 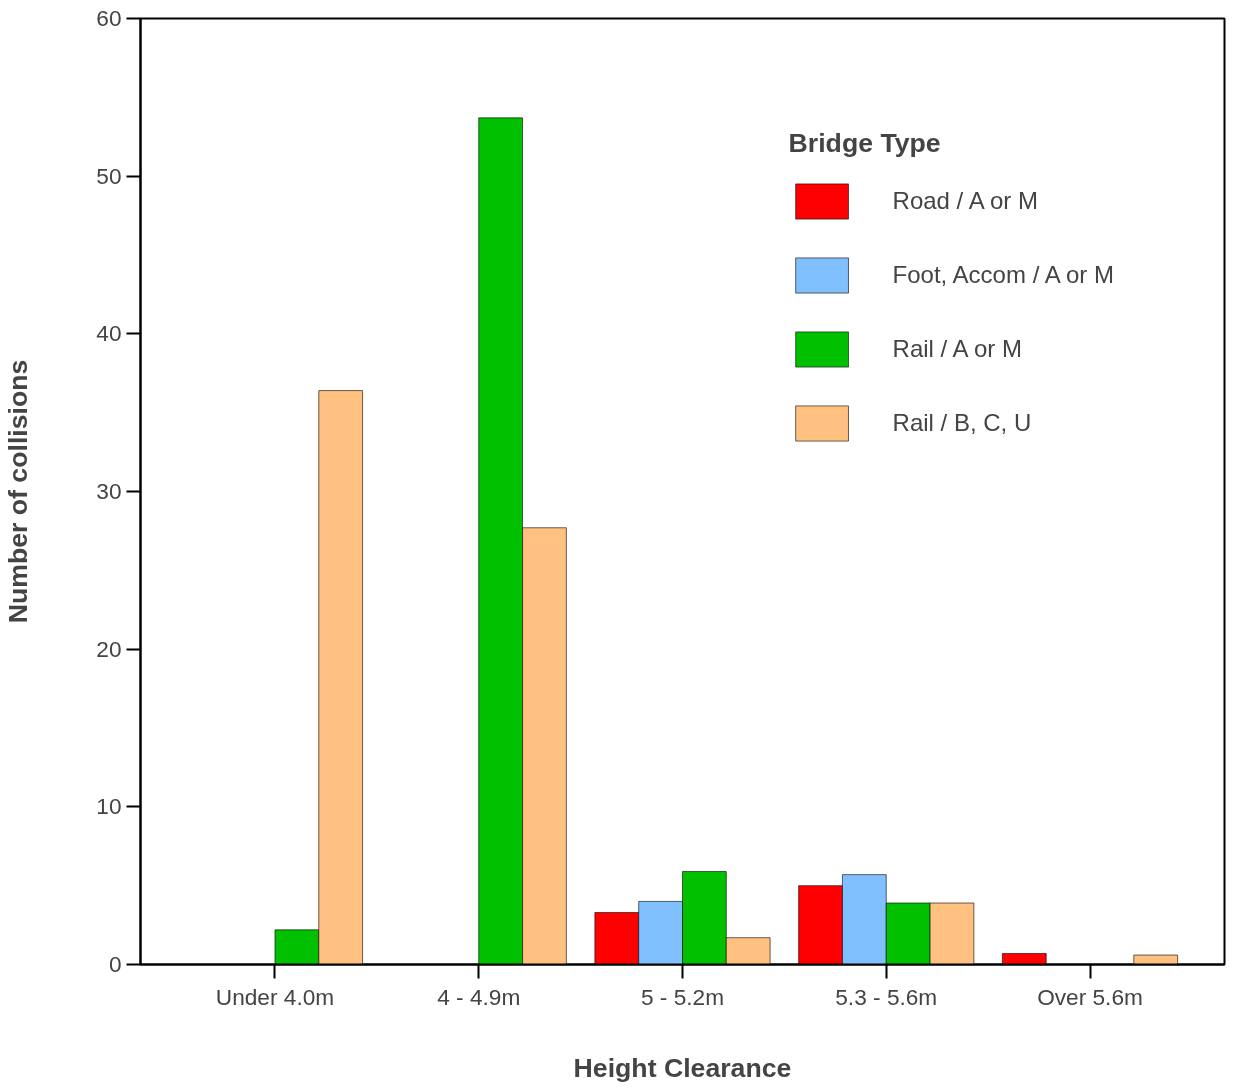 I want to click on legend-title: Bridge Type, so click(x=865, y=143).